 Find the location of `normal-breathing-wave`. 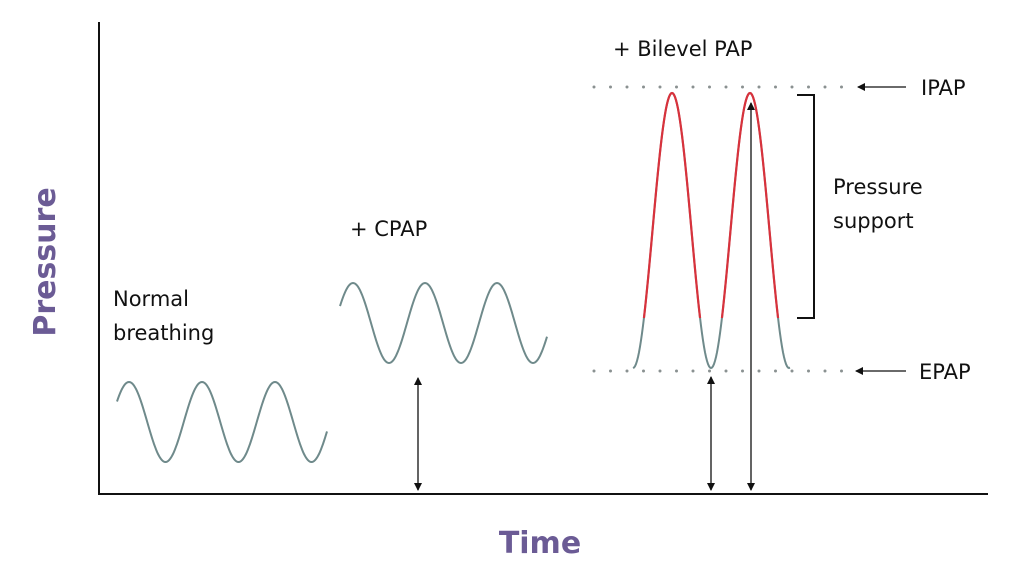

normal-breathing-wave is located at coordinates (222, 421).